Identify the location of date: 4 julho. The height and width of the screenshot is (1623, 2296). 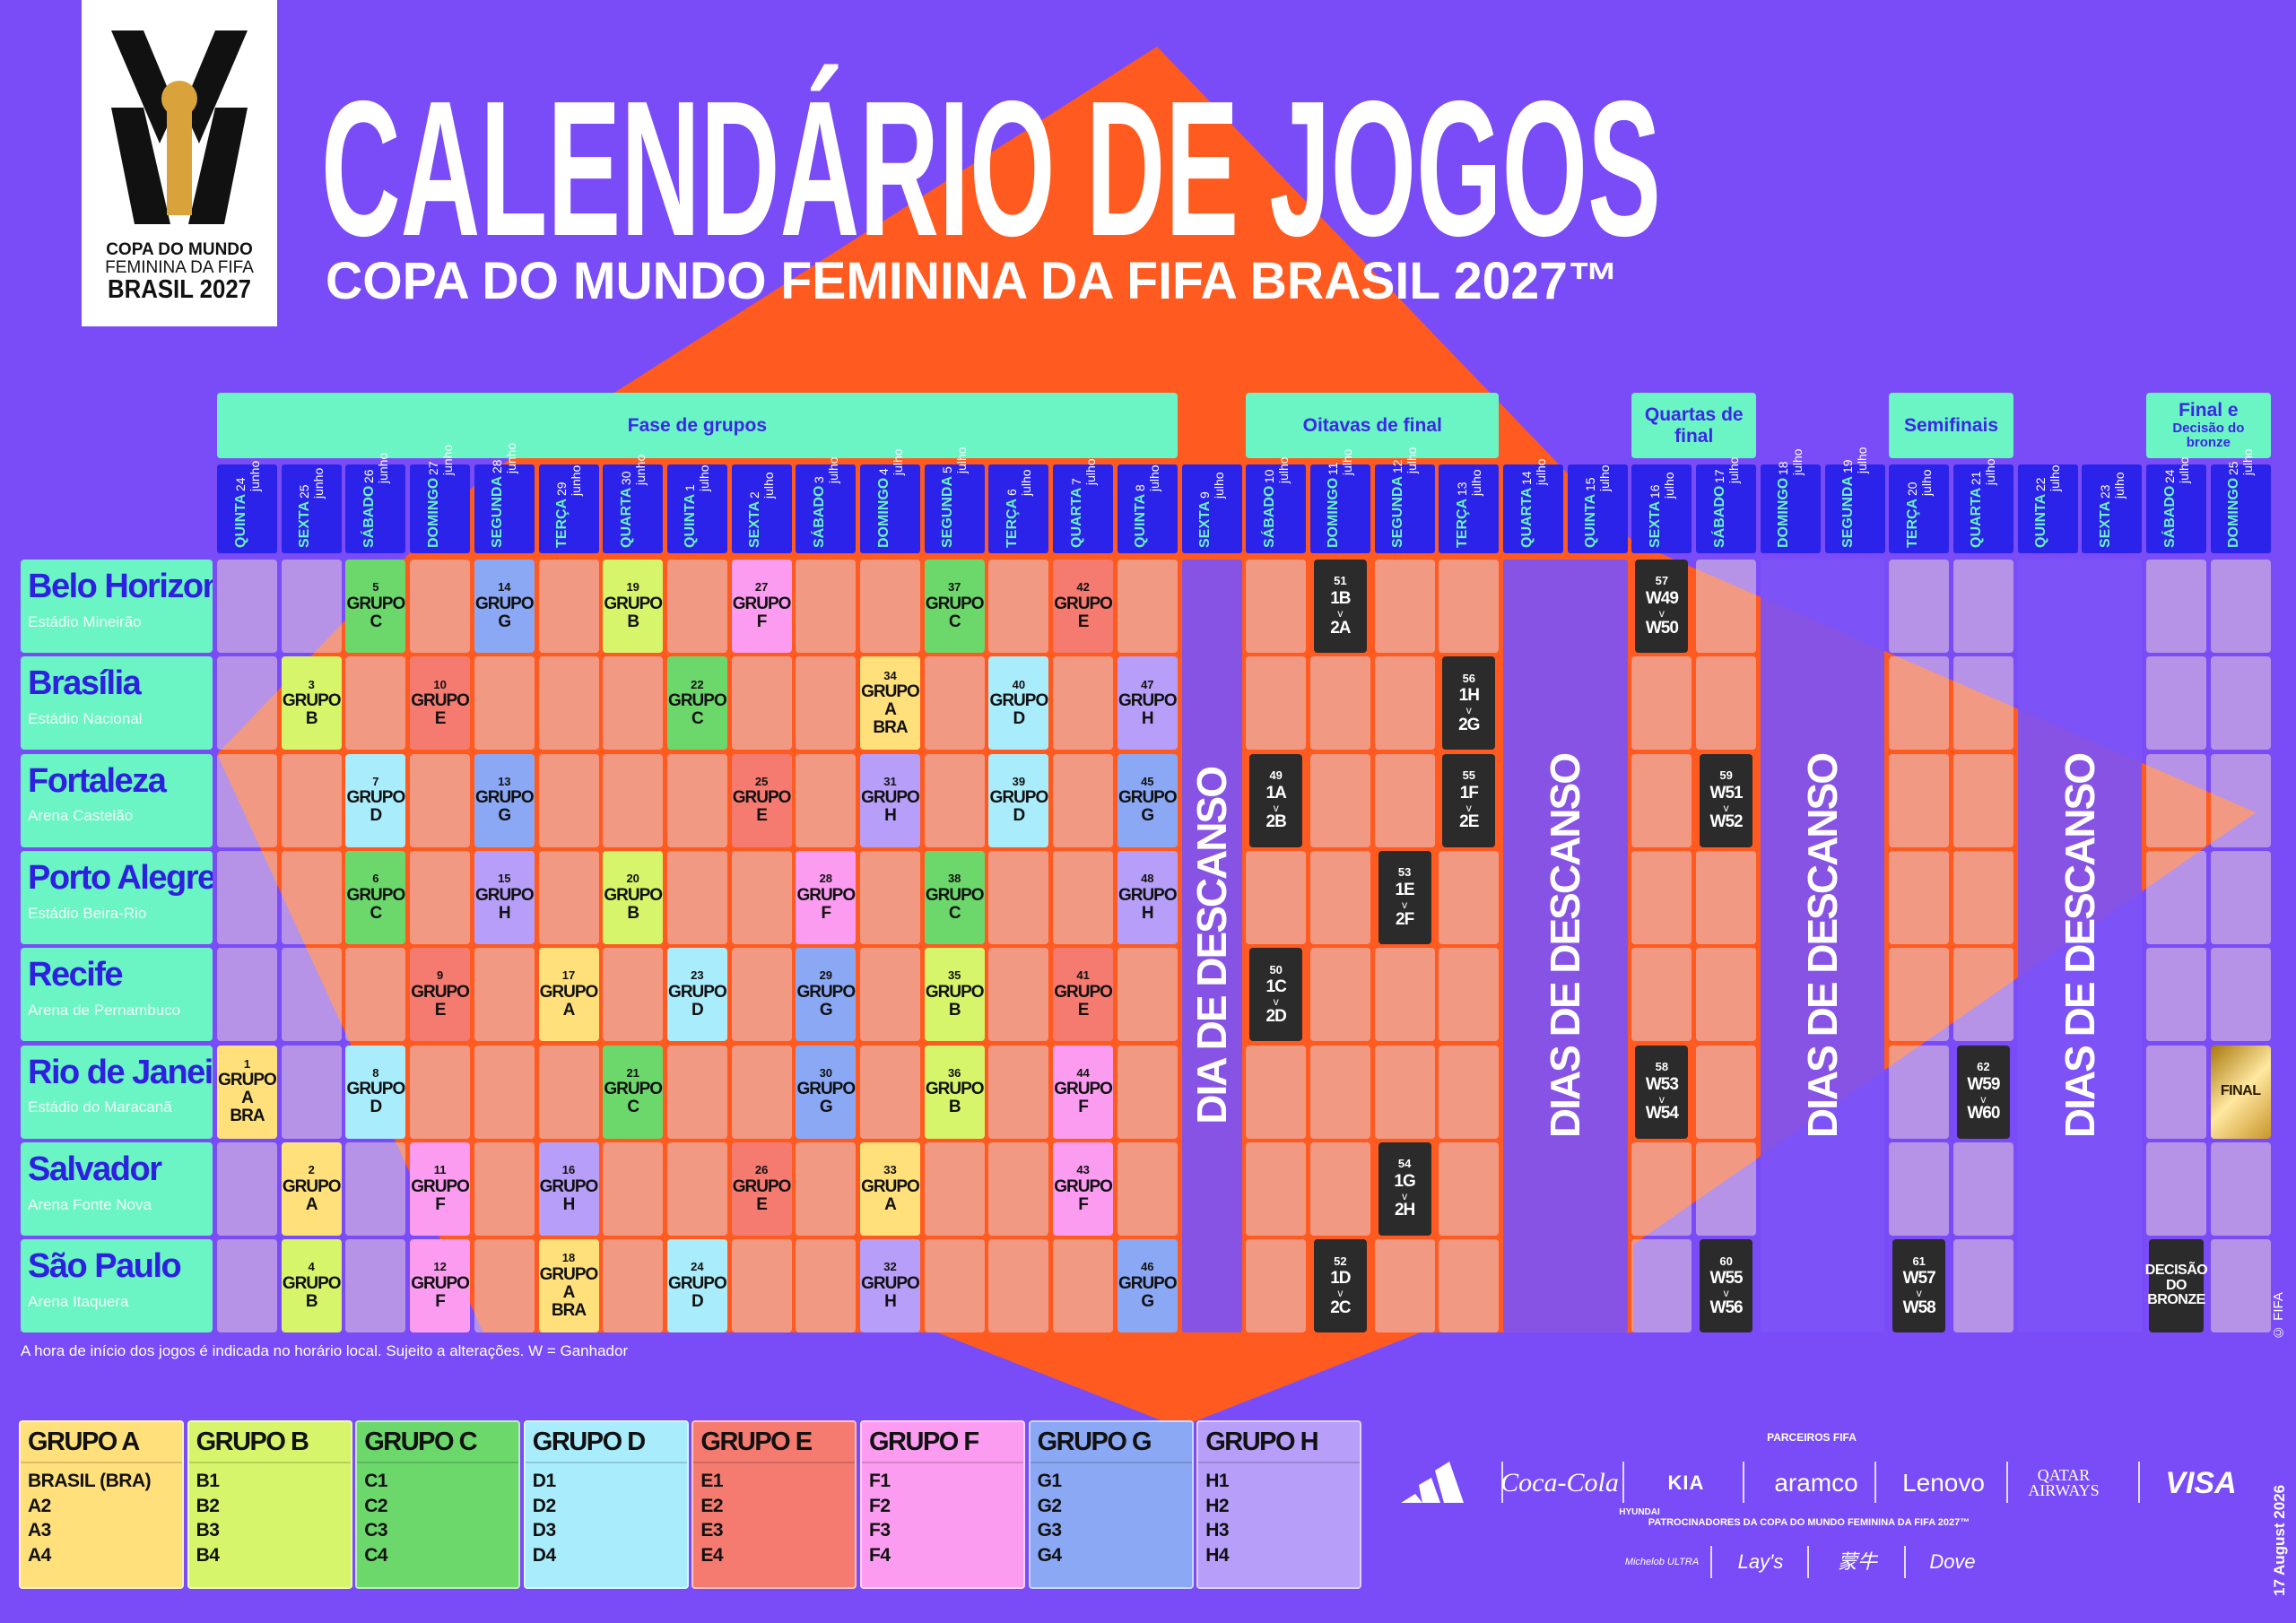
(890, 462).